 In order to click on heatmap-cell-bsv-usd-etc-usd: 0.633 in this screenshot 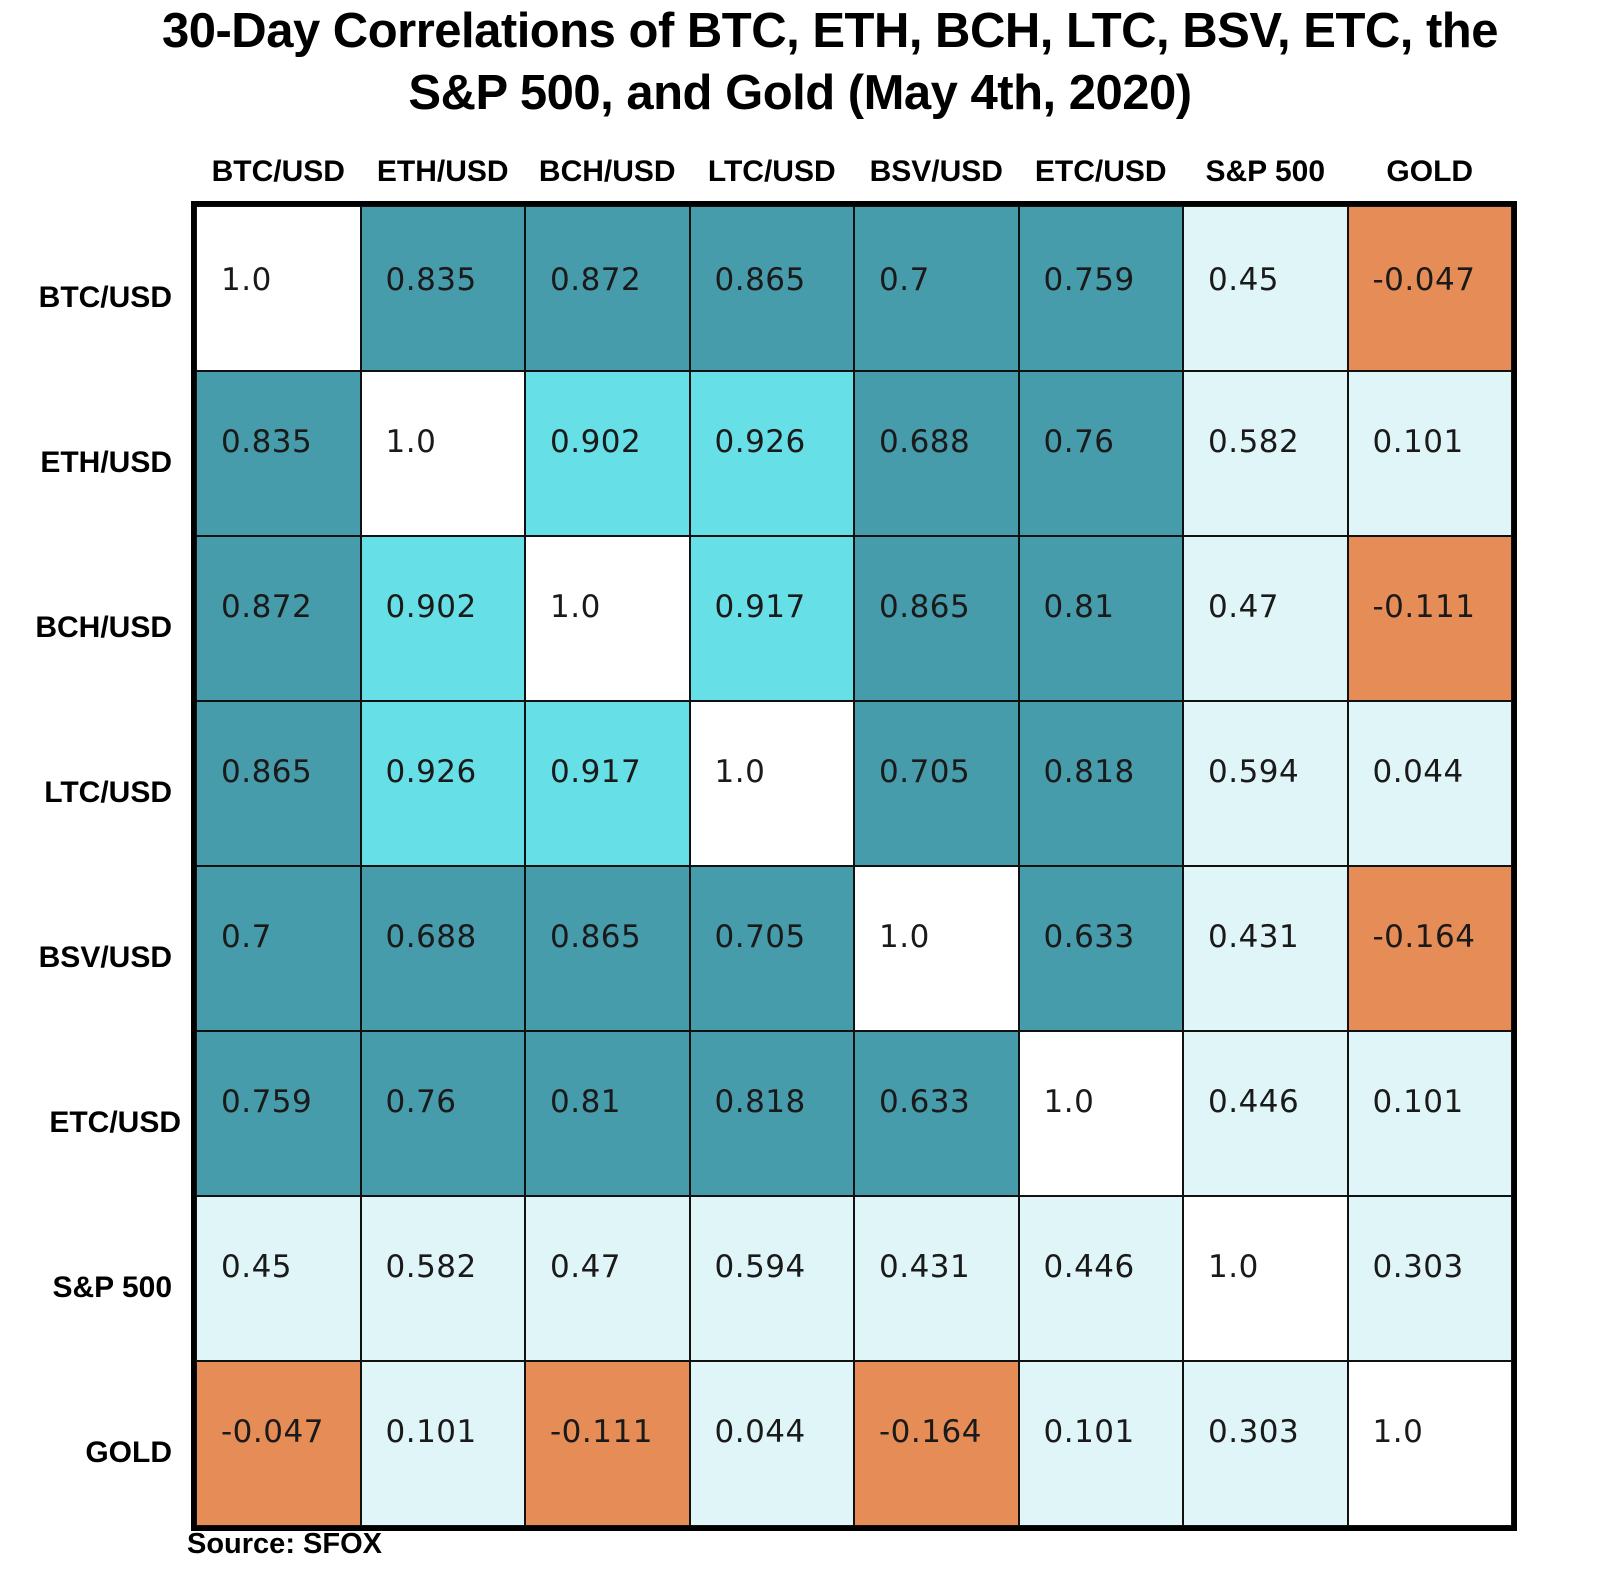, I will do `click(1100, 948)`.